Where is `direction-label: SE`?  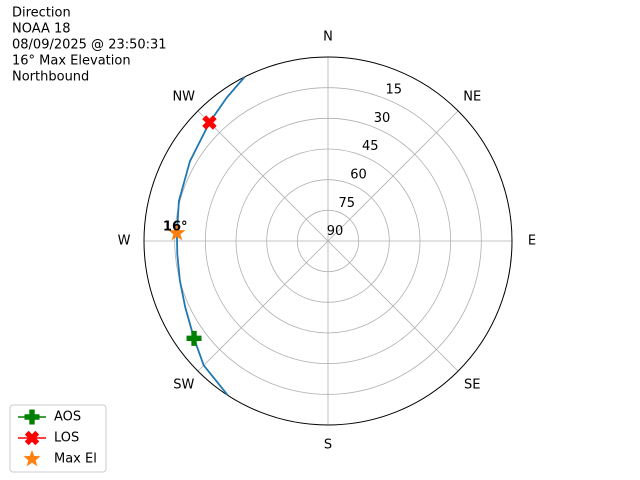 direction-label: SE is located at coordinates (472, 385).